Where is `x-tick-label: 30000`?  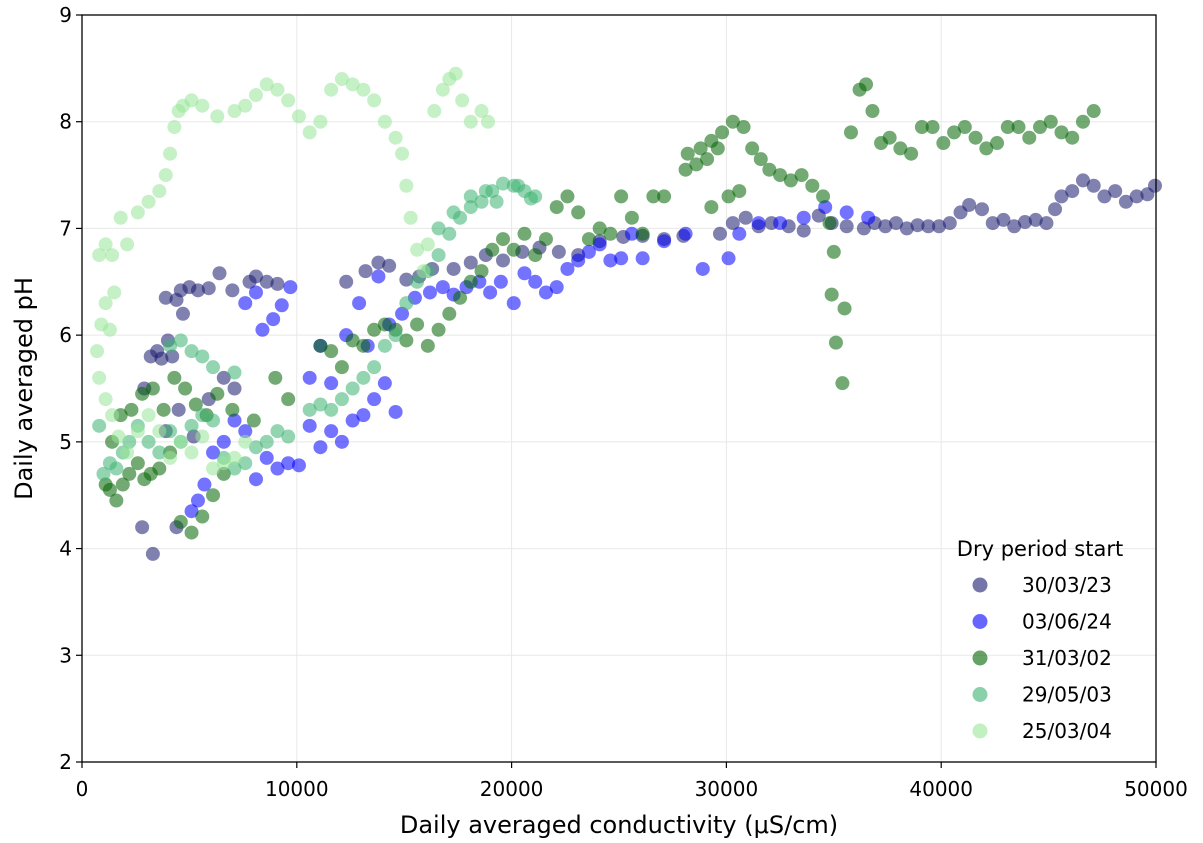
x-tick-label: 30000 is located at coordinates (727, 789).